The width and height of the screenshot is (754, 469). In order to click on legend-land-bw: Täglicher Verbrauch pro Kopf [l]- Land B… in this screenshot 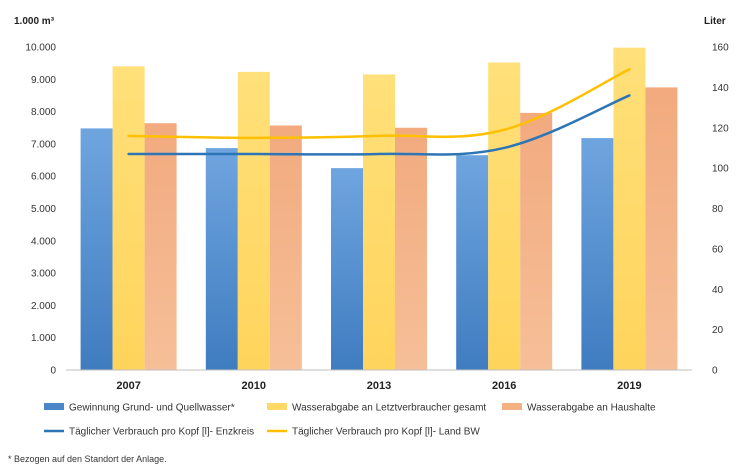, I will do `click(373, 432)`.